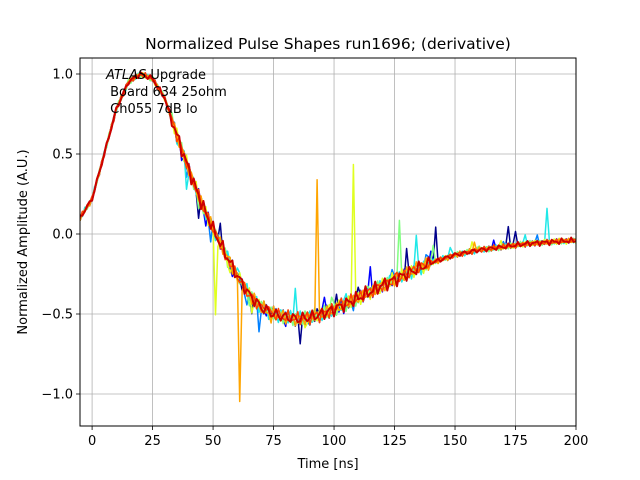 Image resolution: width=640 pixels, height=480 pixels. I want to click on y-tick-label: −1.0, so click(57, 395).